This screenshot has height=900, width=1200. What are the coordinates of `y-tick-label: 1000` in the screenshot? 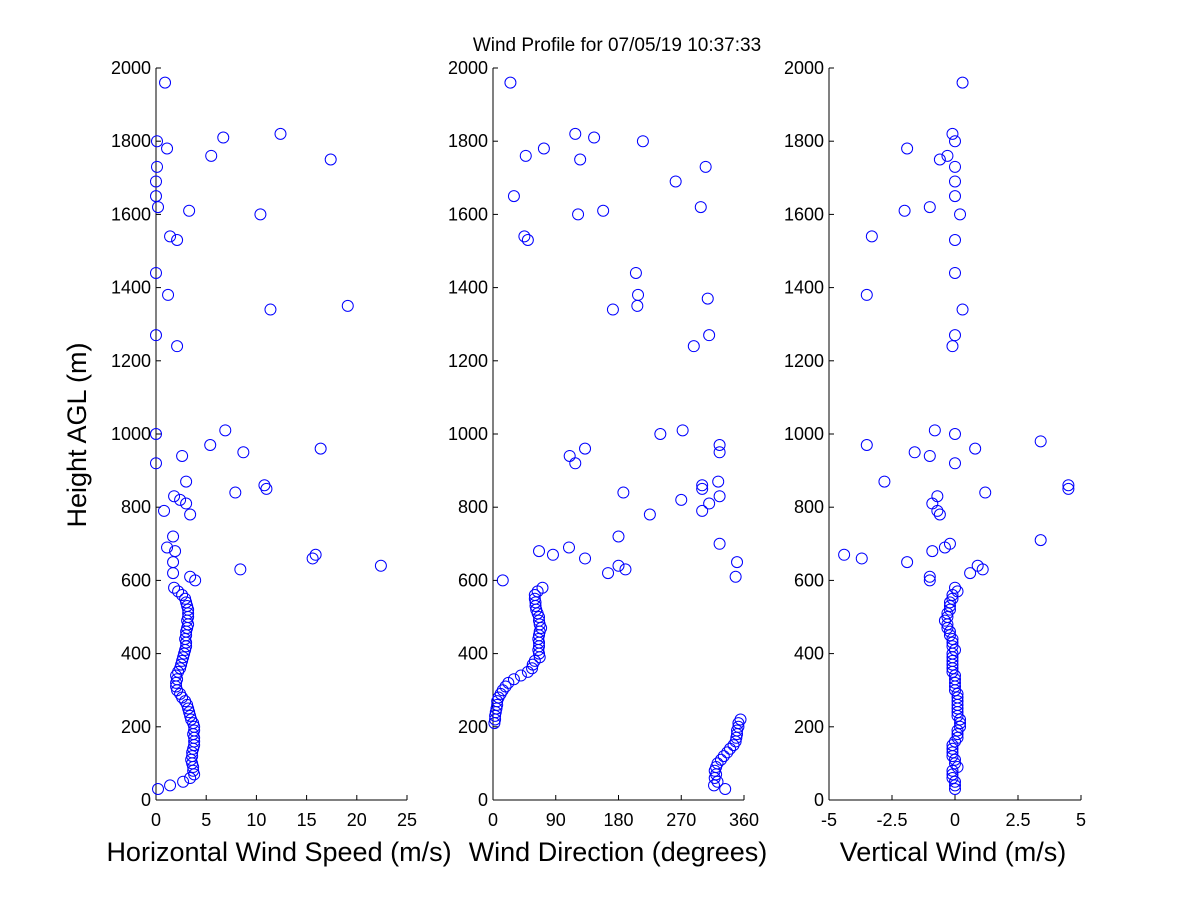 It's located at (468, 434).